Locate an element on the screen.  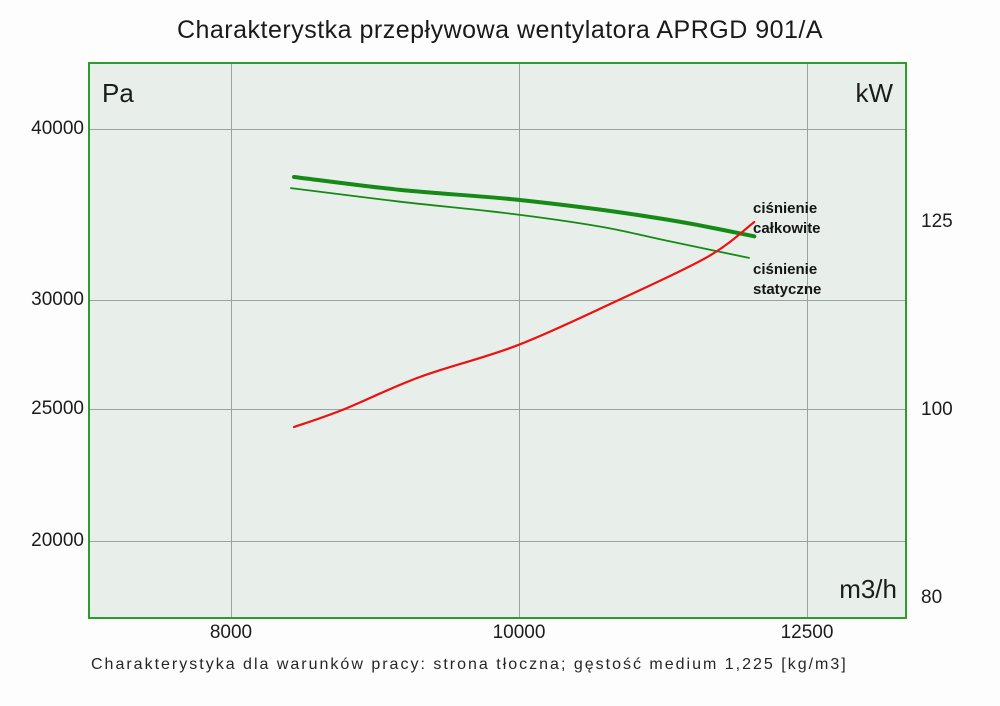
right-tick-100: 100 is located at coordinates (937, 409).